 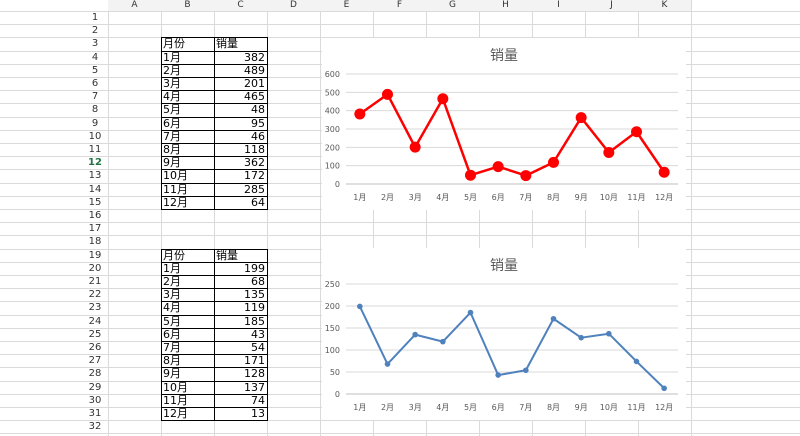 I want to click on row-header-26: 26, so click(x=95, y=347).